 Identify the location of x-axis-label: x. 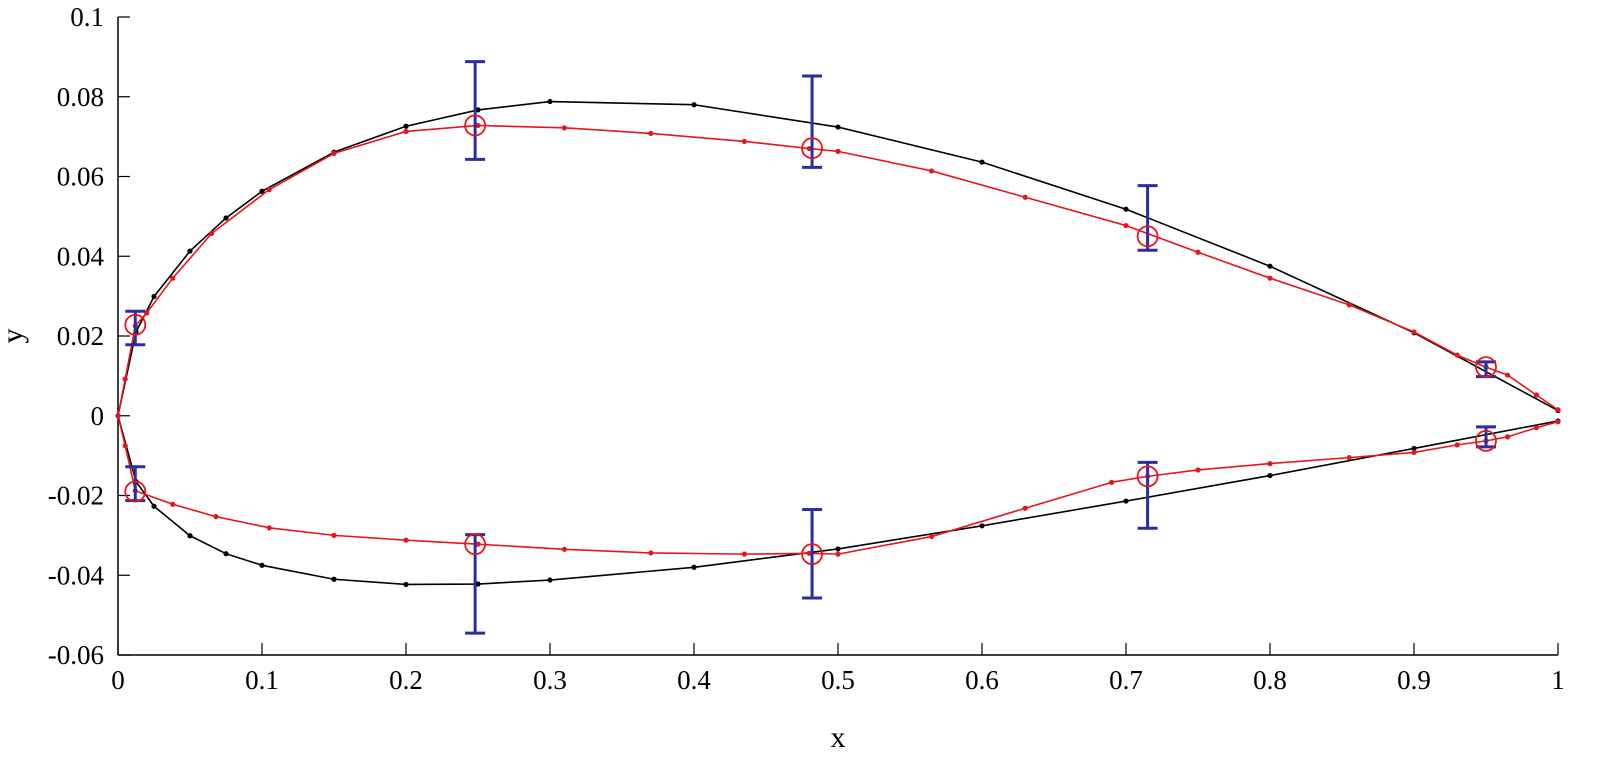
(838, 737).